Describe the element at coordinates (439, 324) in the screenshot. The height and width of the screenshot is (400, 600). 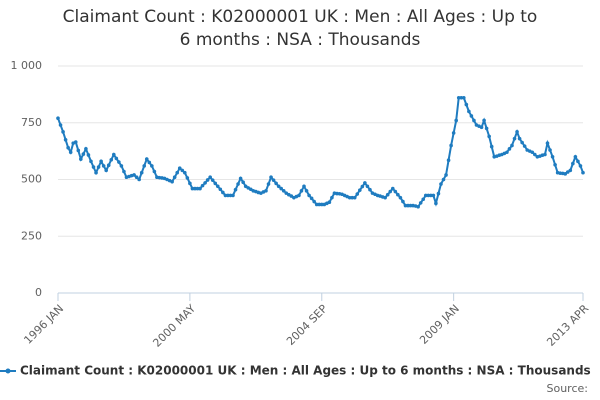
I see `x-tick-label: 2009 JAN` at that location.